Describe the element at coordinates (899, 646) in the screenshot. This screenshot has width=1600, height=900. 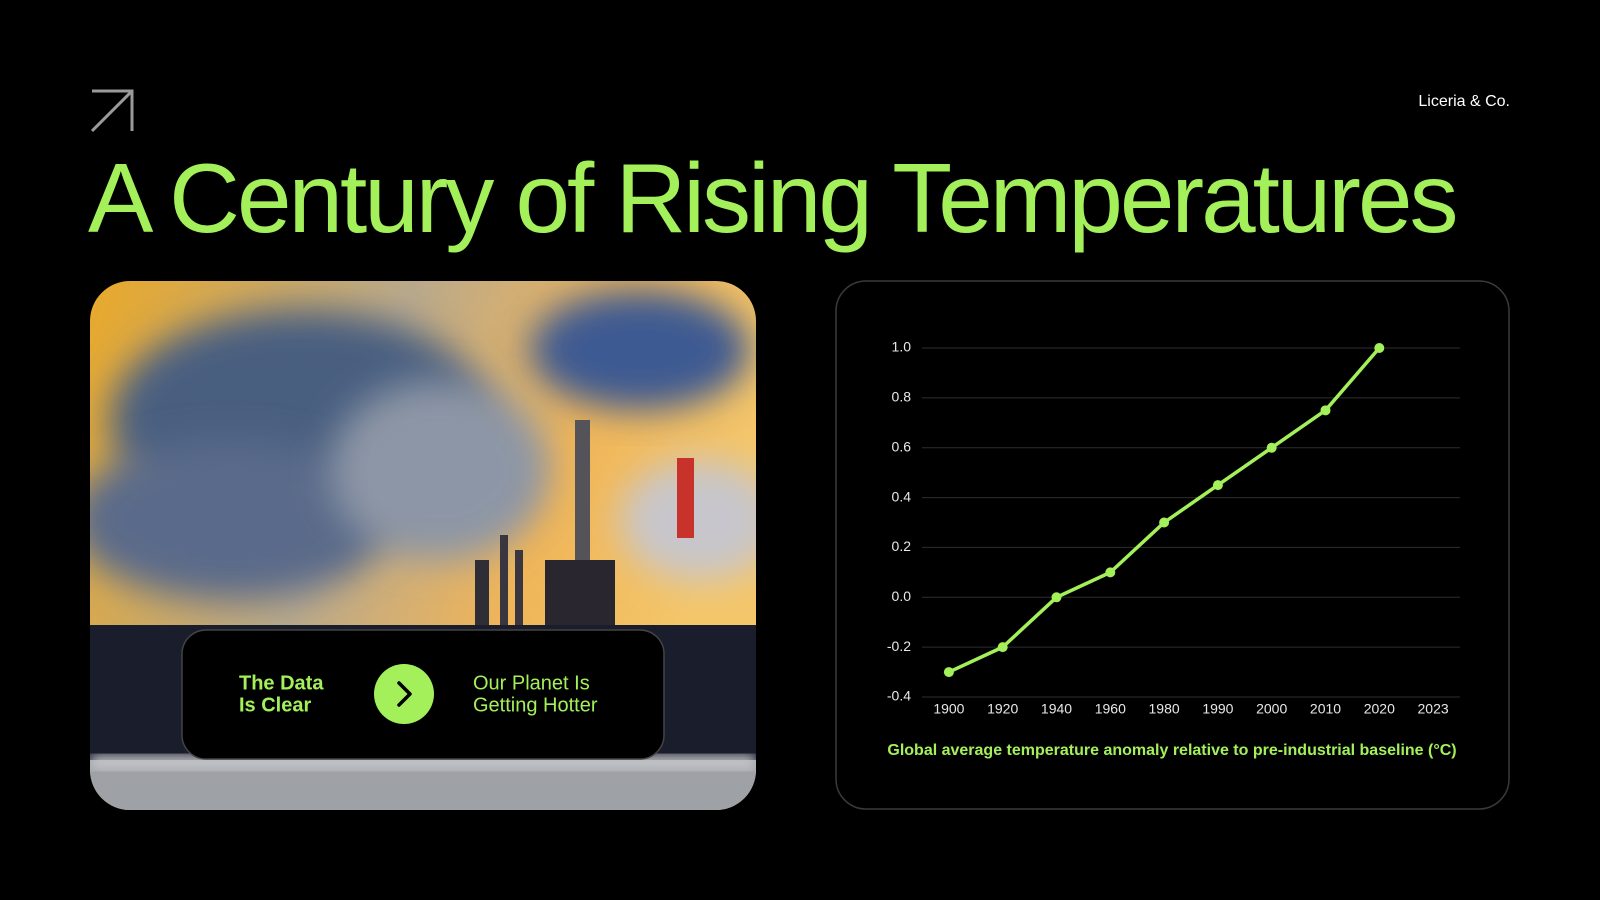
I see `y-tick-label: -0.2` at that location.